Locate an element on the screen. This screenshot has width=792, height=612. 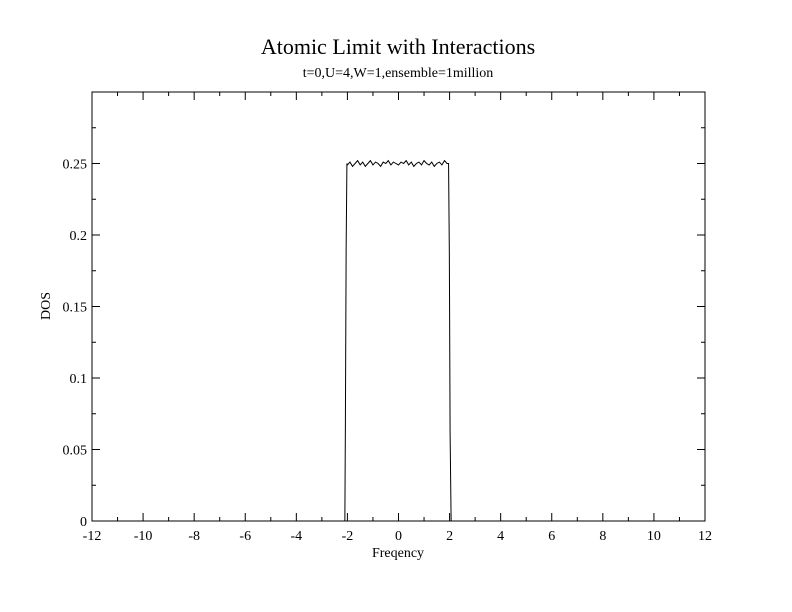
y-tick-label: 0 is located at coordinates (83, 522).